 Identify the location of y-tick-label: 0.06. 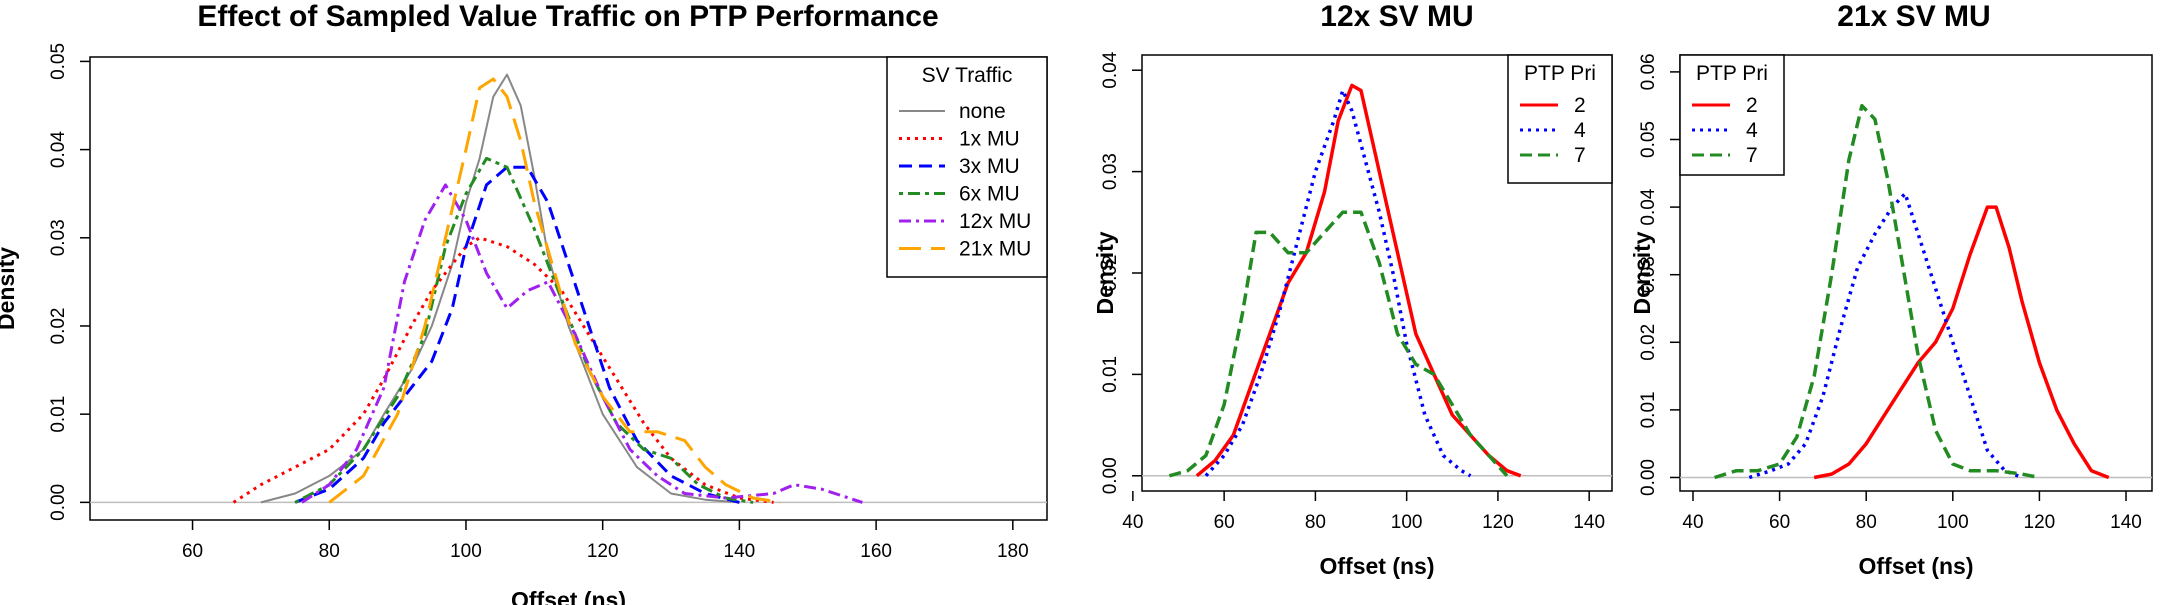
(1648, 71).